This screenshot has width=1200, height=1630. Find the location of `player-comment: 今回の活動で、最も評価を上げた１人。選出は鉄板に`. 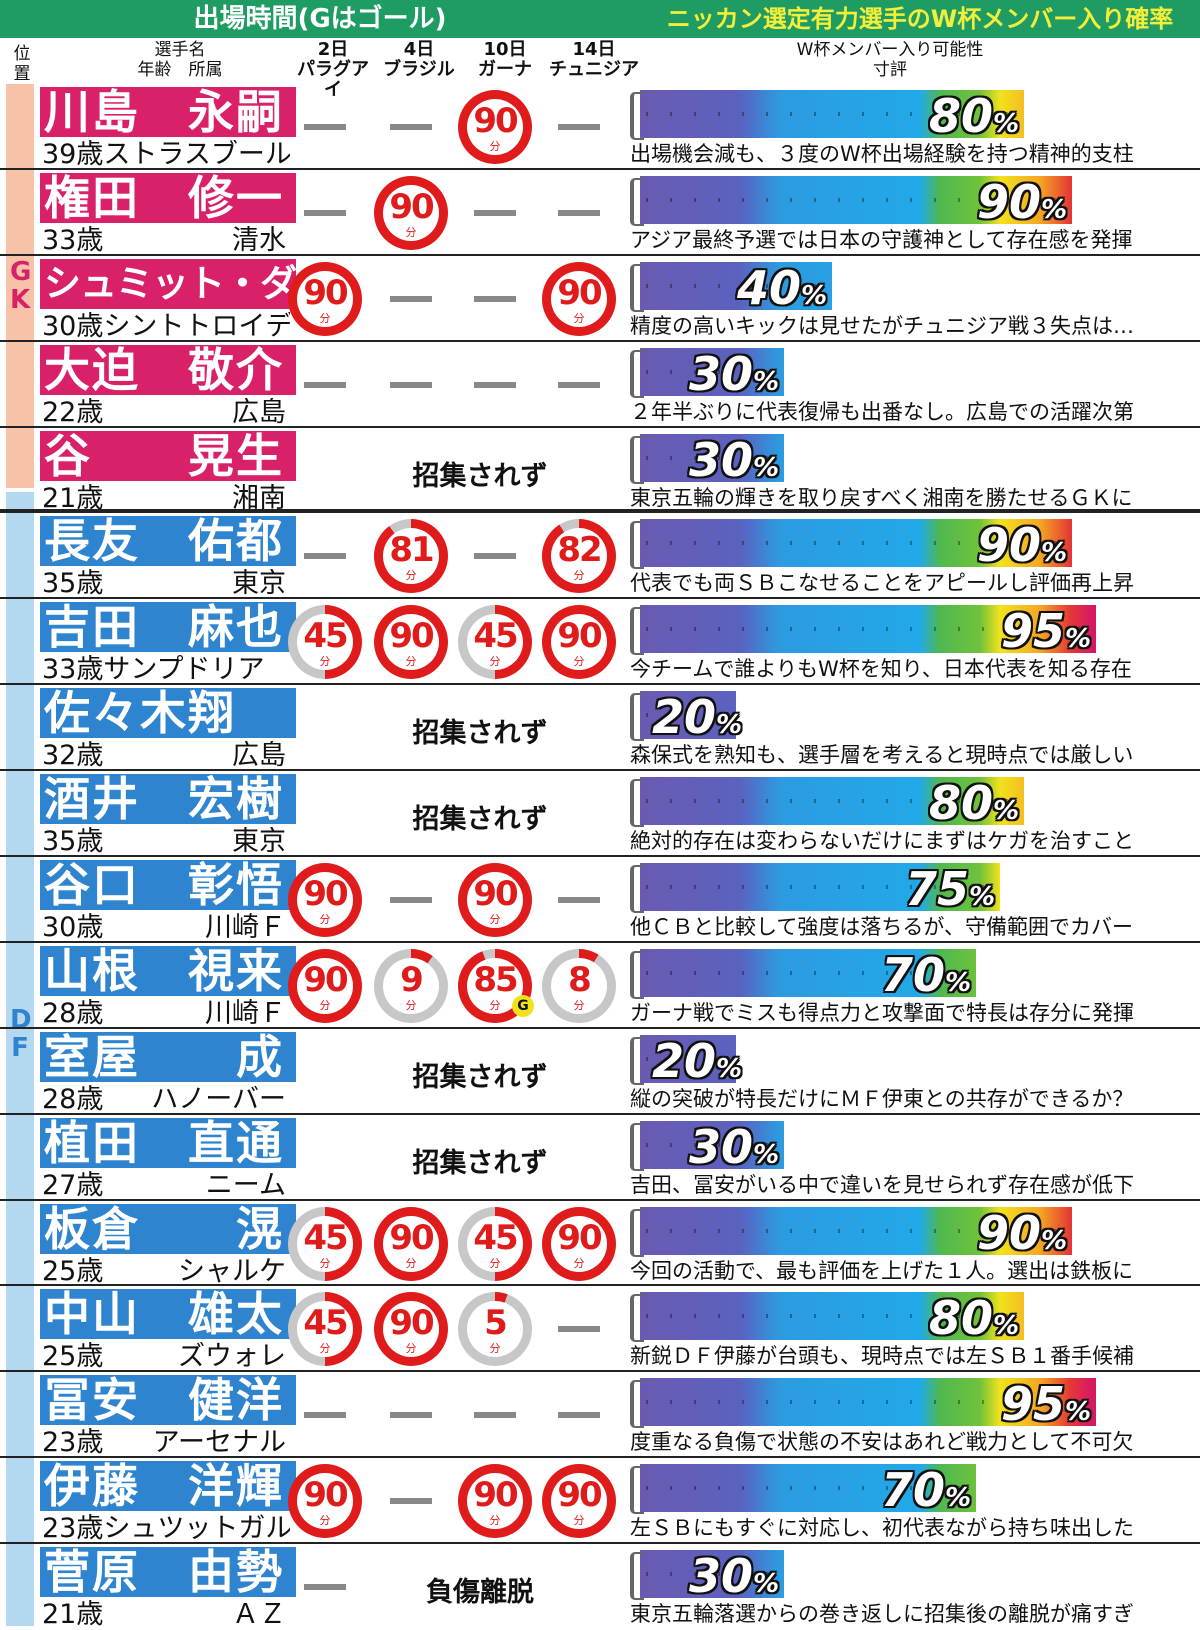

player-comment: 今回の活動で、最も評価を上げた１人。選出は鉄板に is located at coordinates (882, 1270).